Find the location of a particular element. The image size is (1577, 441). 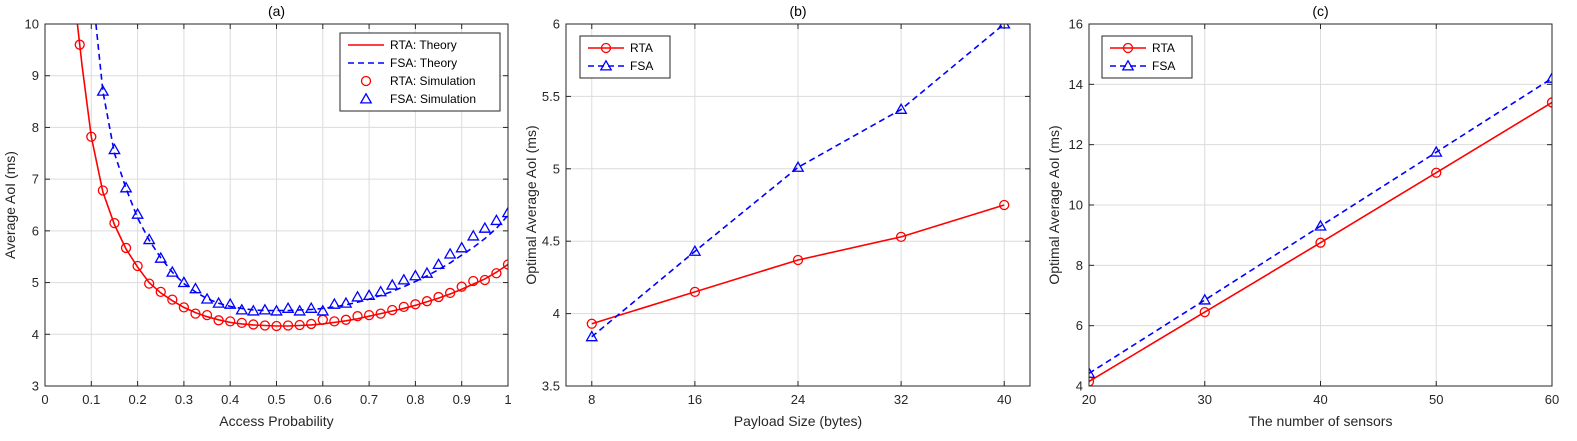

legend-label: FSA: Theory is located at coordinates (423, 63).